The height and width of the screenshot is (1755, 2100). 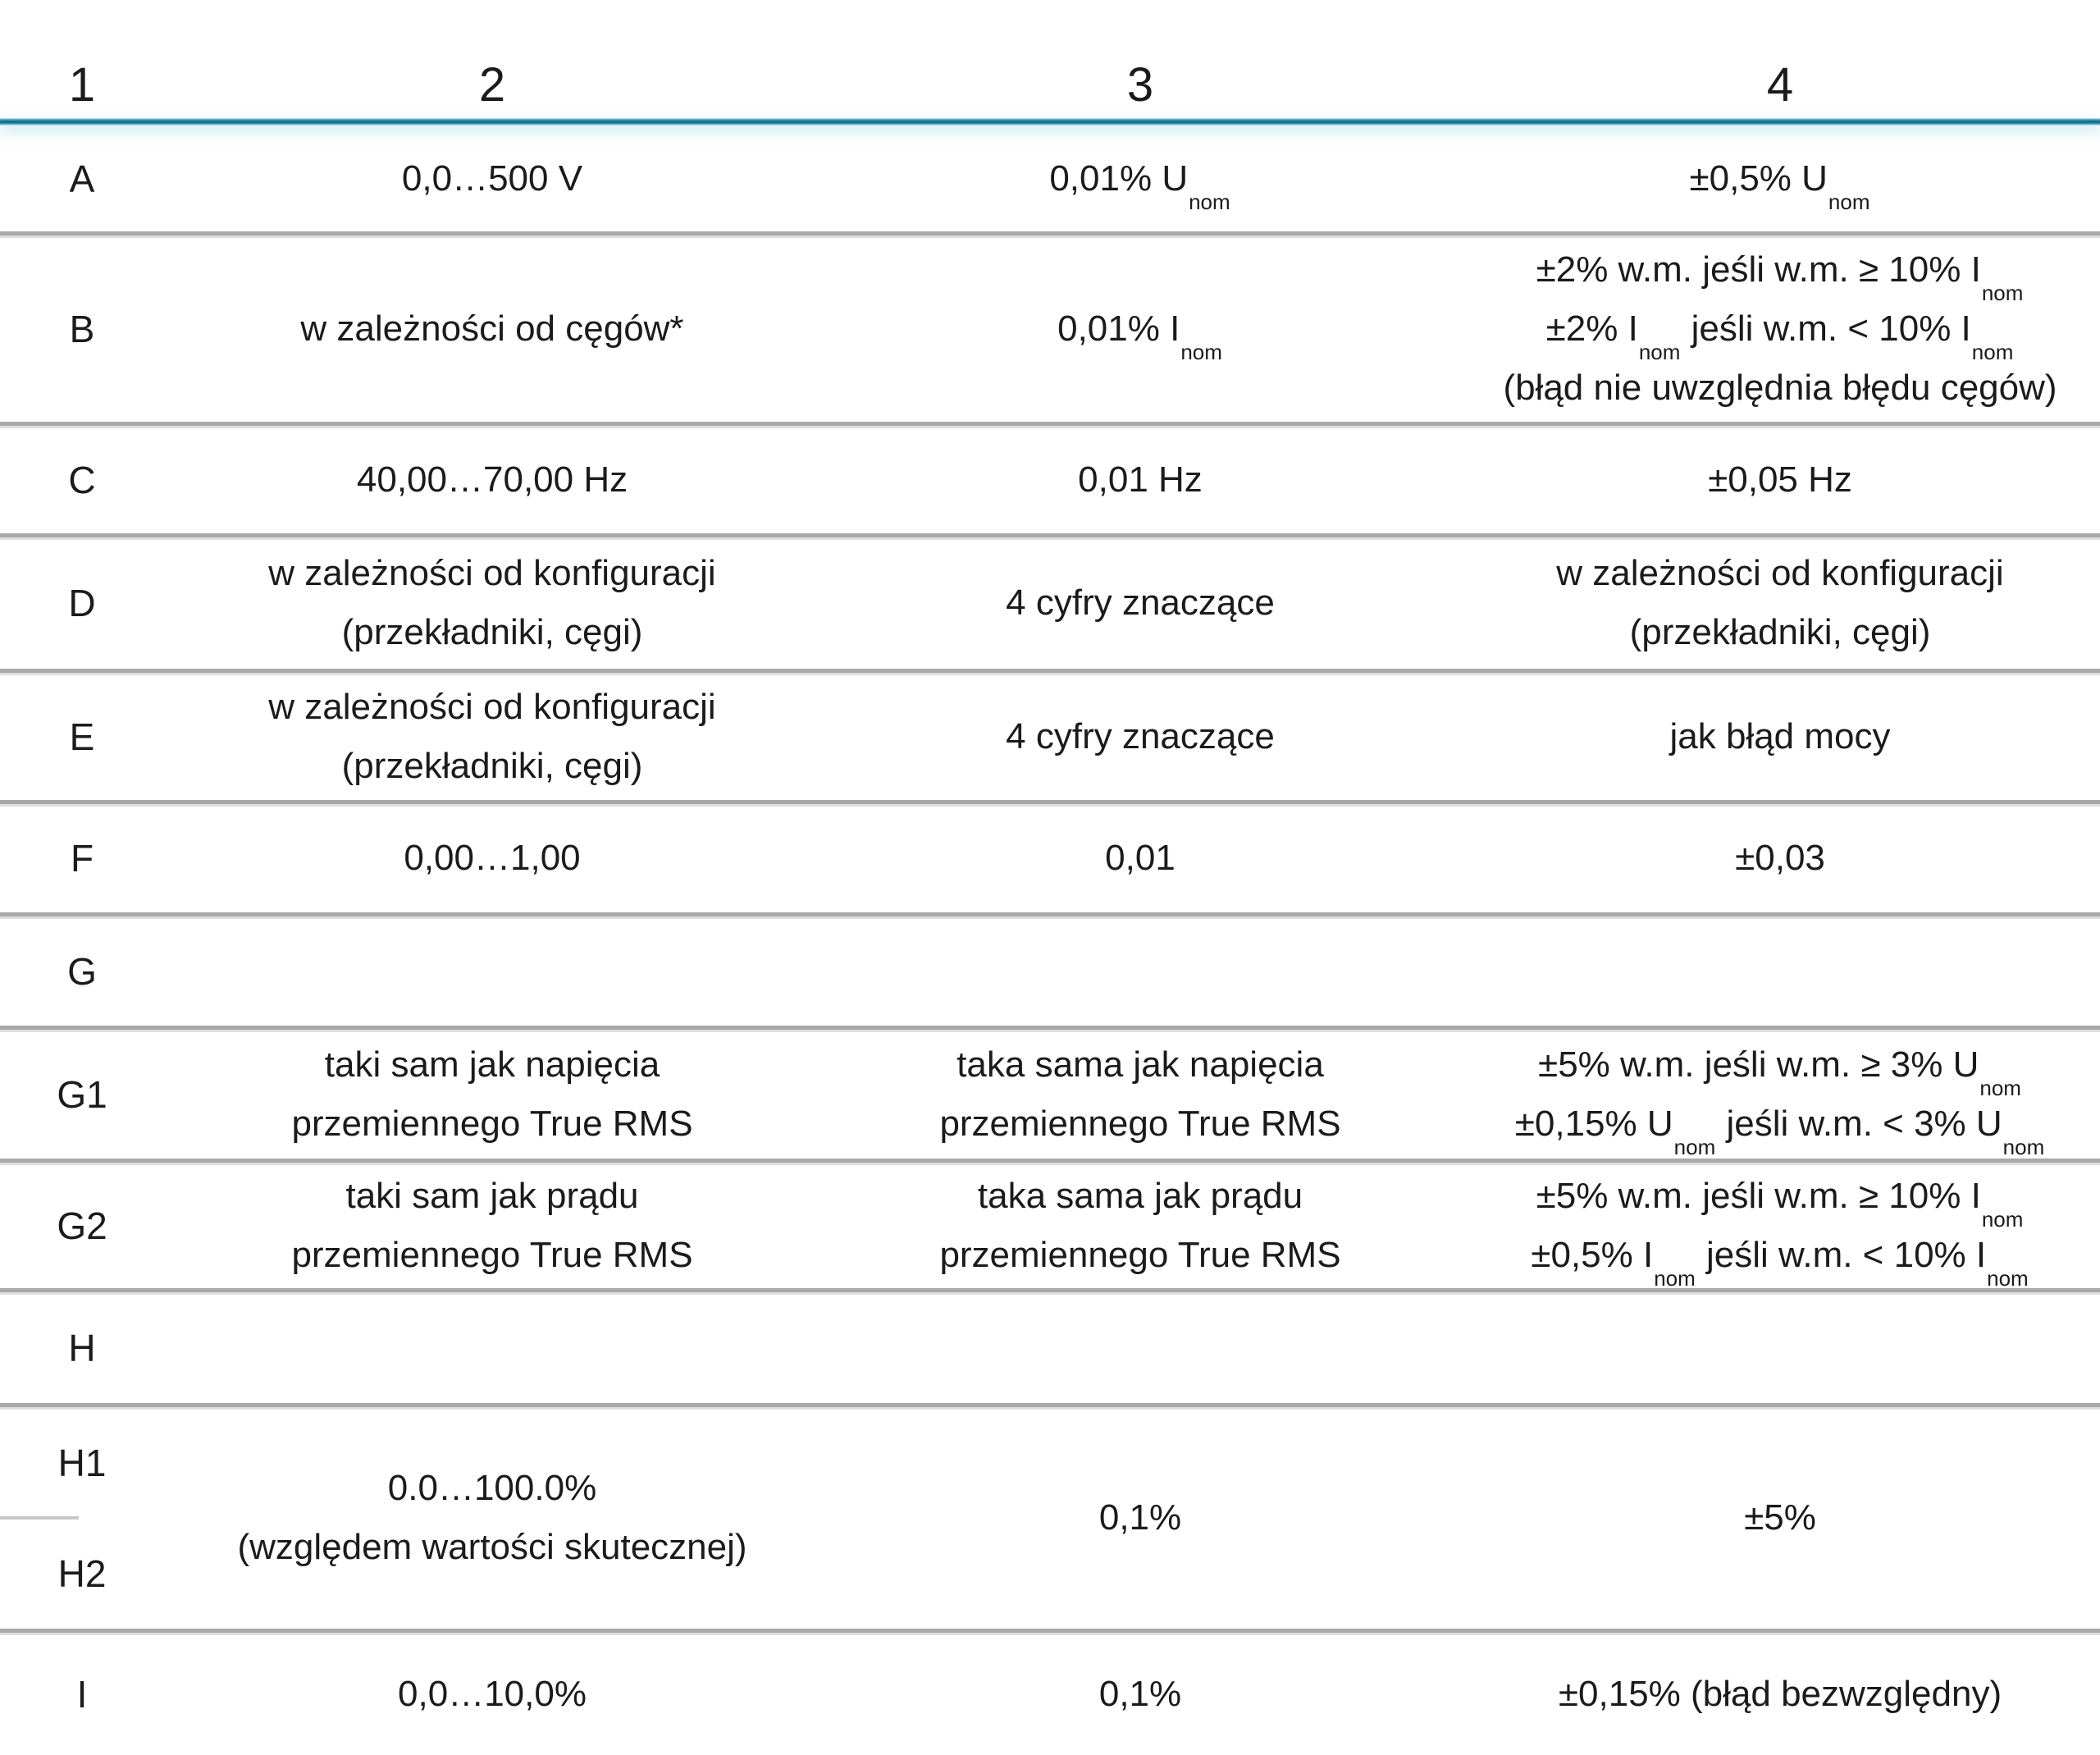 I want to click on cell-line: taka sama jak napięcia, so click(x=1140, y=1064).